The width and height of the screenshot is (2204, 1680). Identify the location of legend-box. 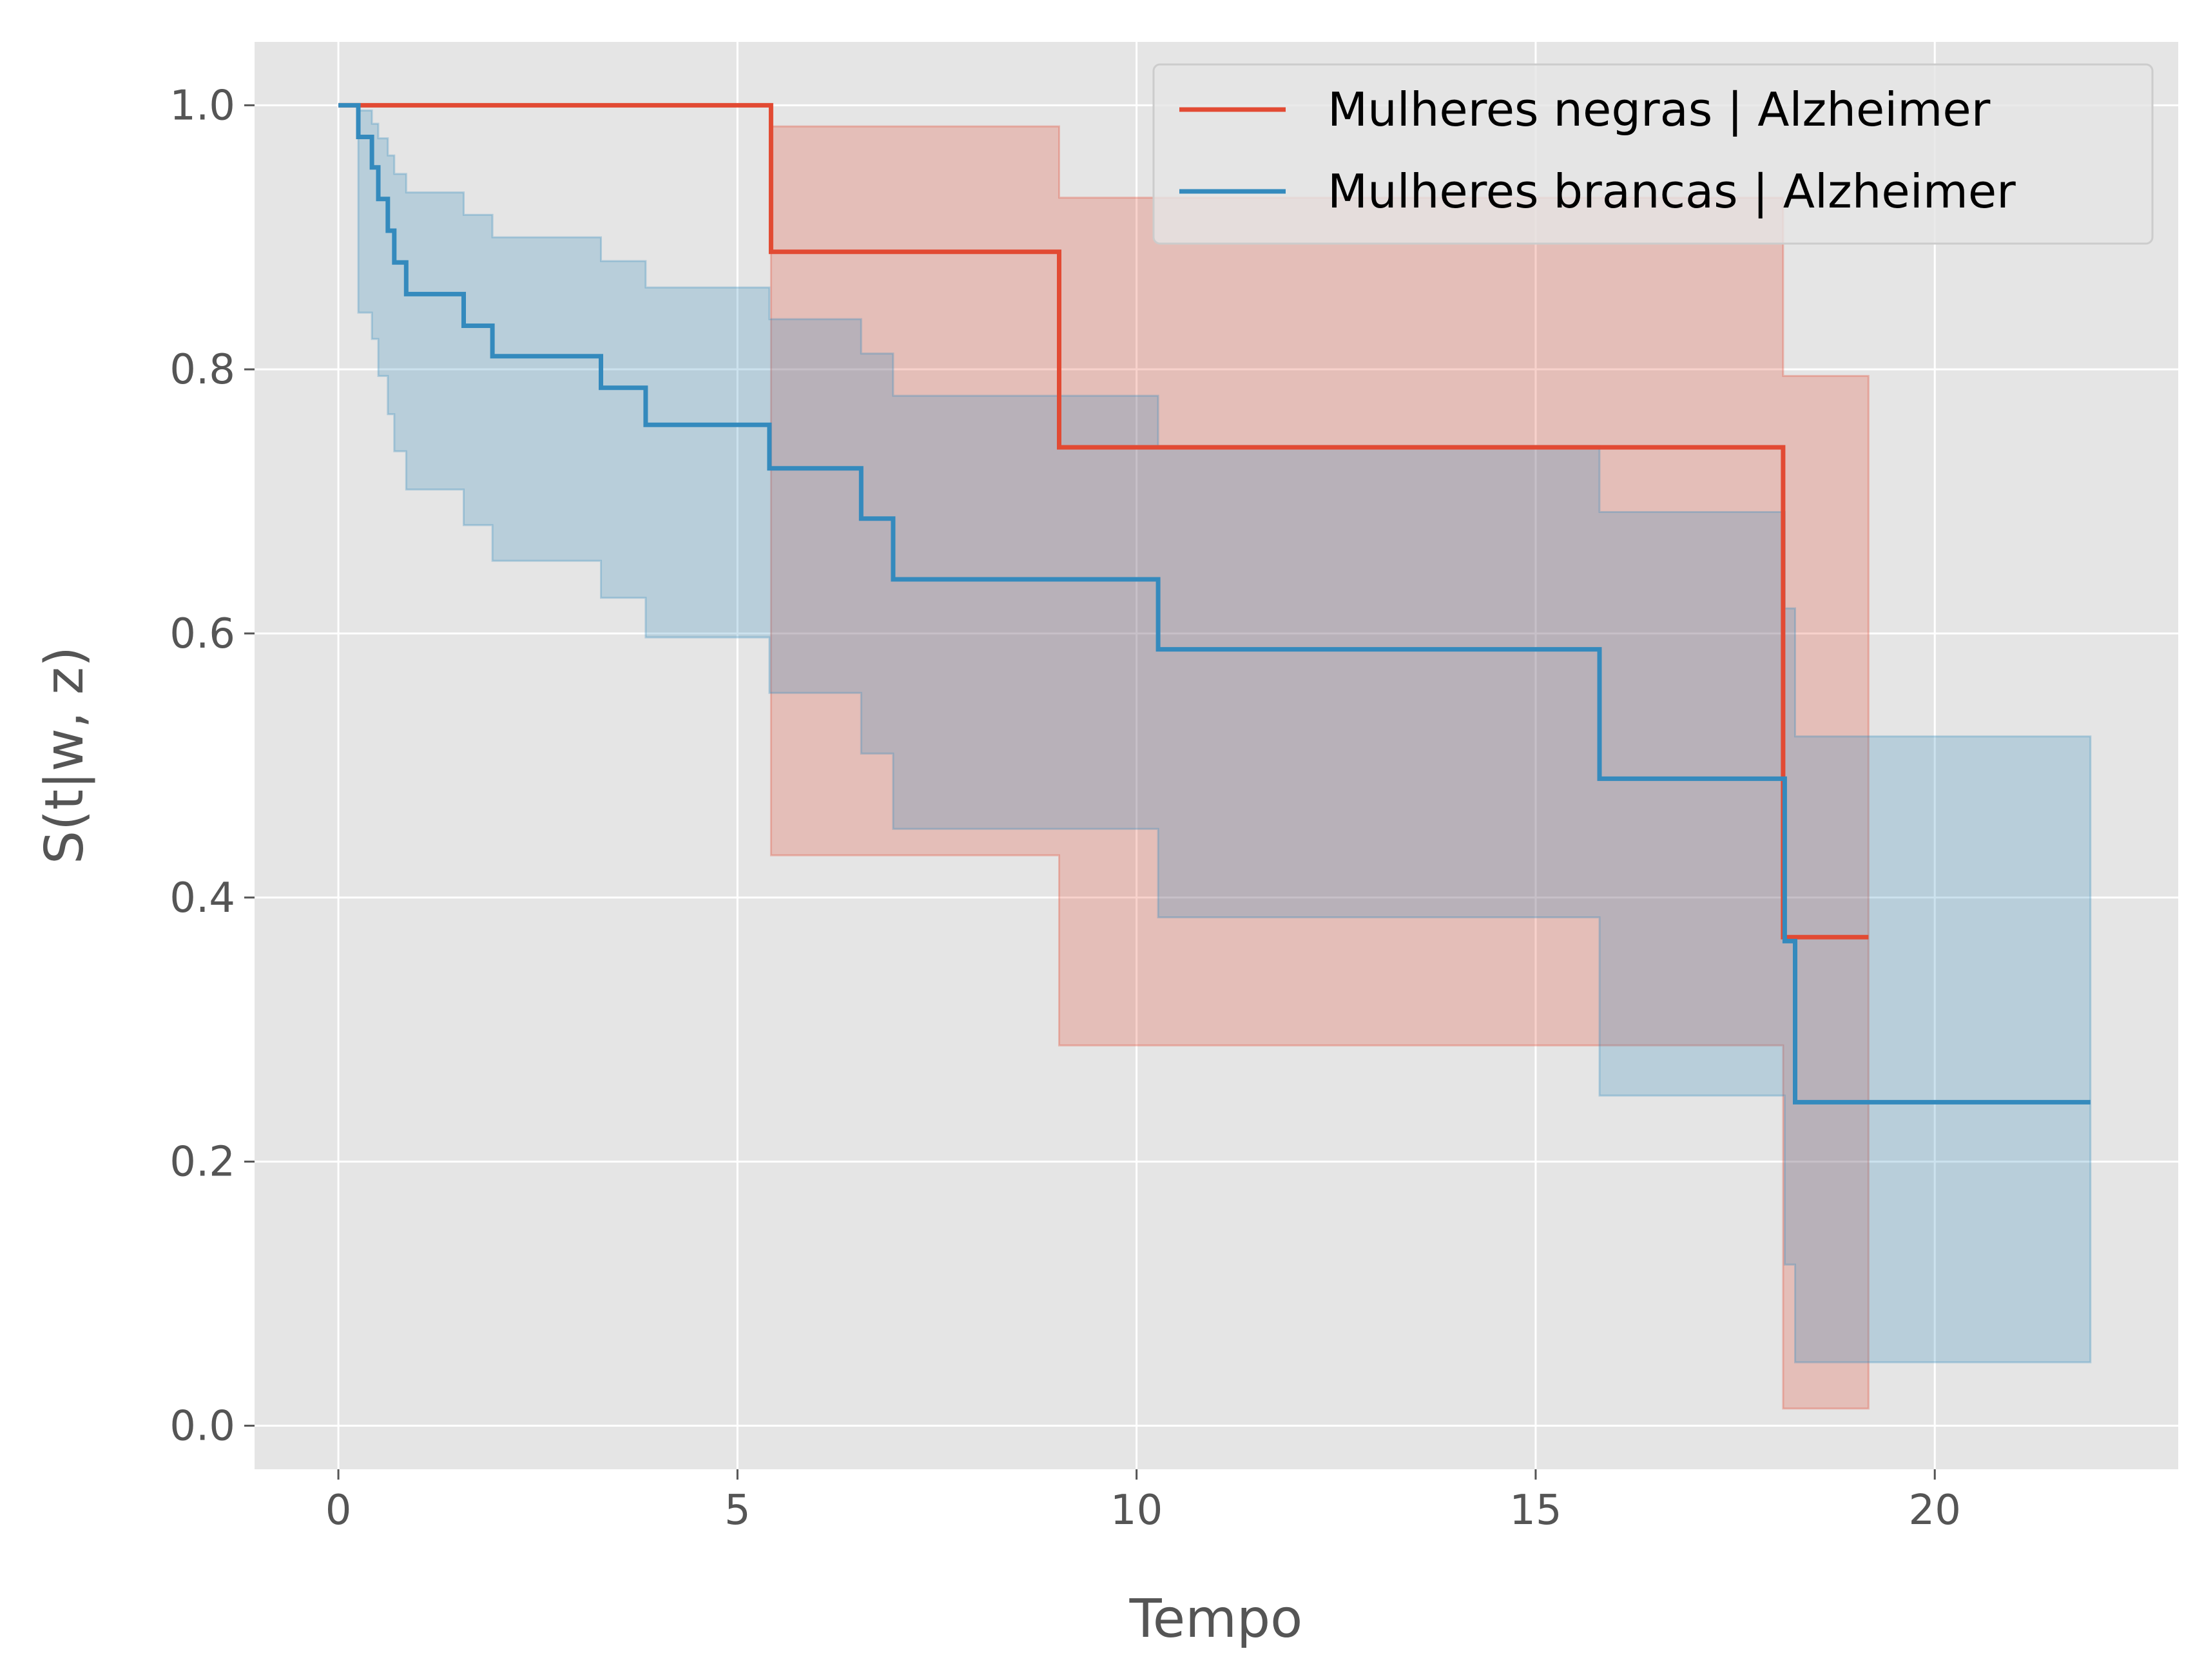
(1653, 154).